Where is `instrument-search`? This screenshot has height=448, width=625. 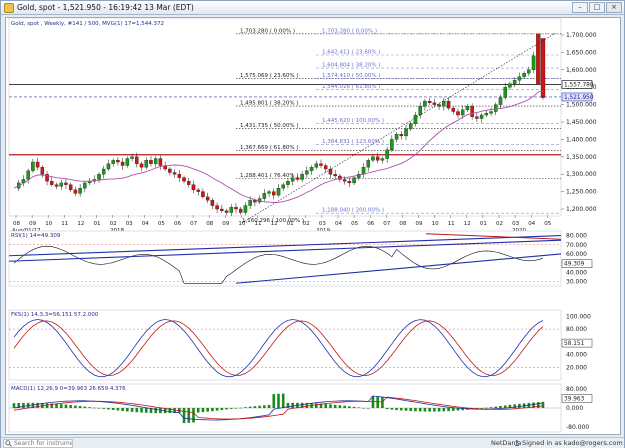 instrument-search is located at coordinates (38, 443).